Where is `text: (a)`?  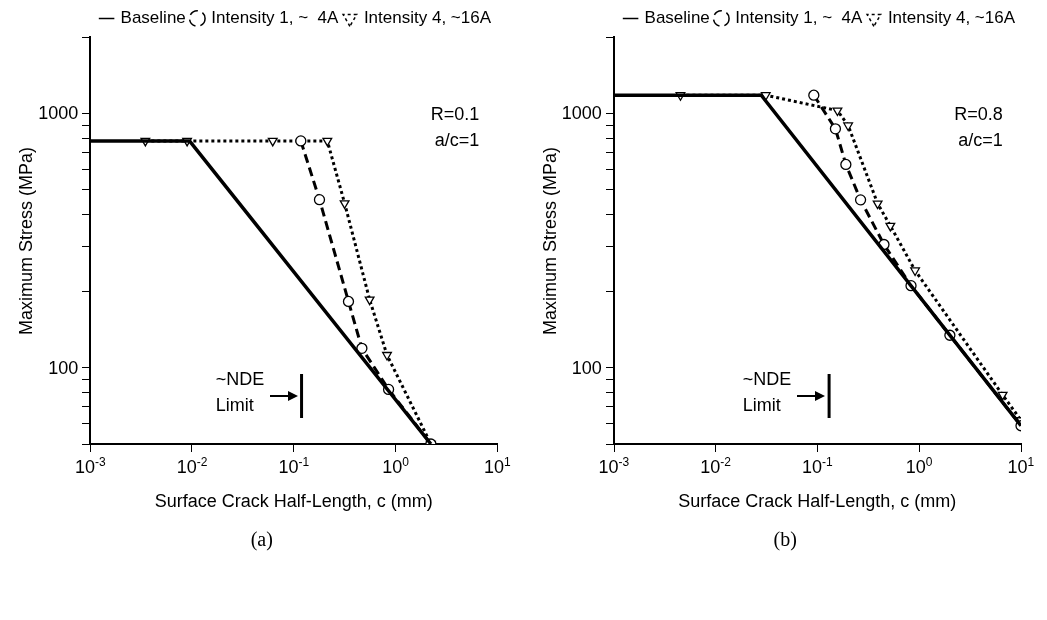
text: (a) is located at coordinates (261, 539).